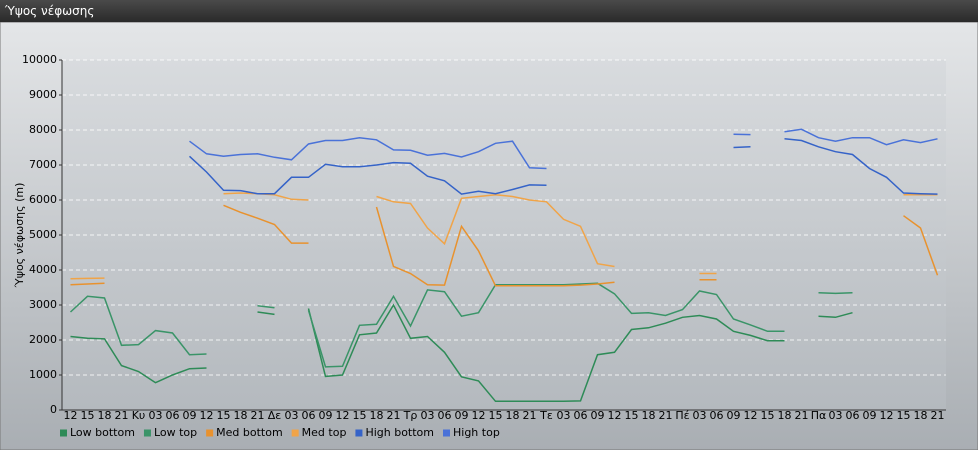  Describe the element at coordinates (43, 339) in the screenshot. I see `y-tick-label: 2000` at that location.